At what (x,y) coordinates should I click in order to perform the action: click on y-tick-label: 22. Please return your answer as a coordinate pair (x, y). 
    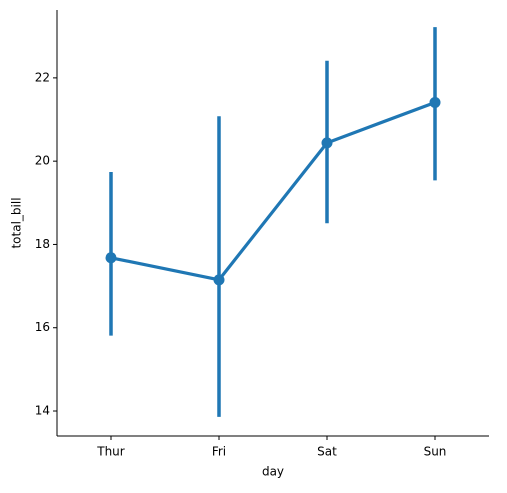
    Looking at the image, I should click on (42, 77).